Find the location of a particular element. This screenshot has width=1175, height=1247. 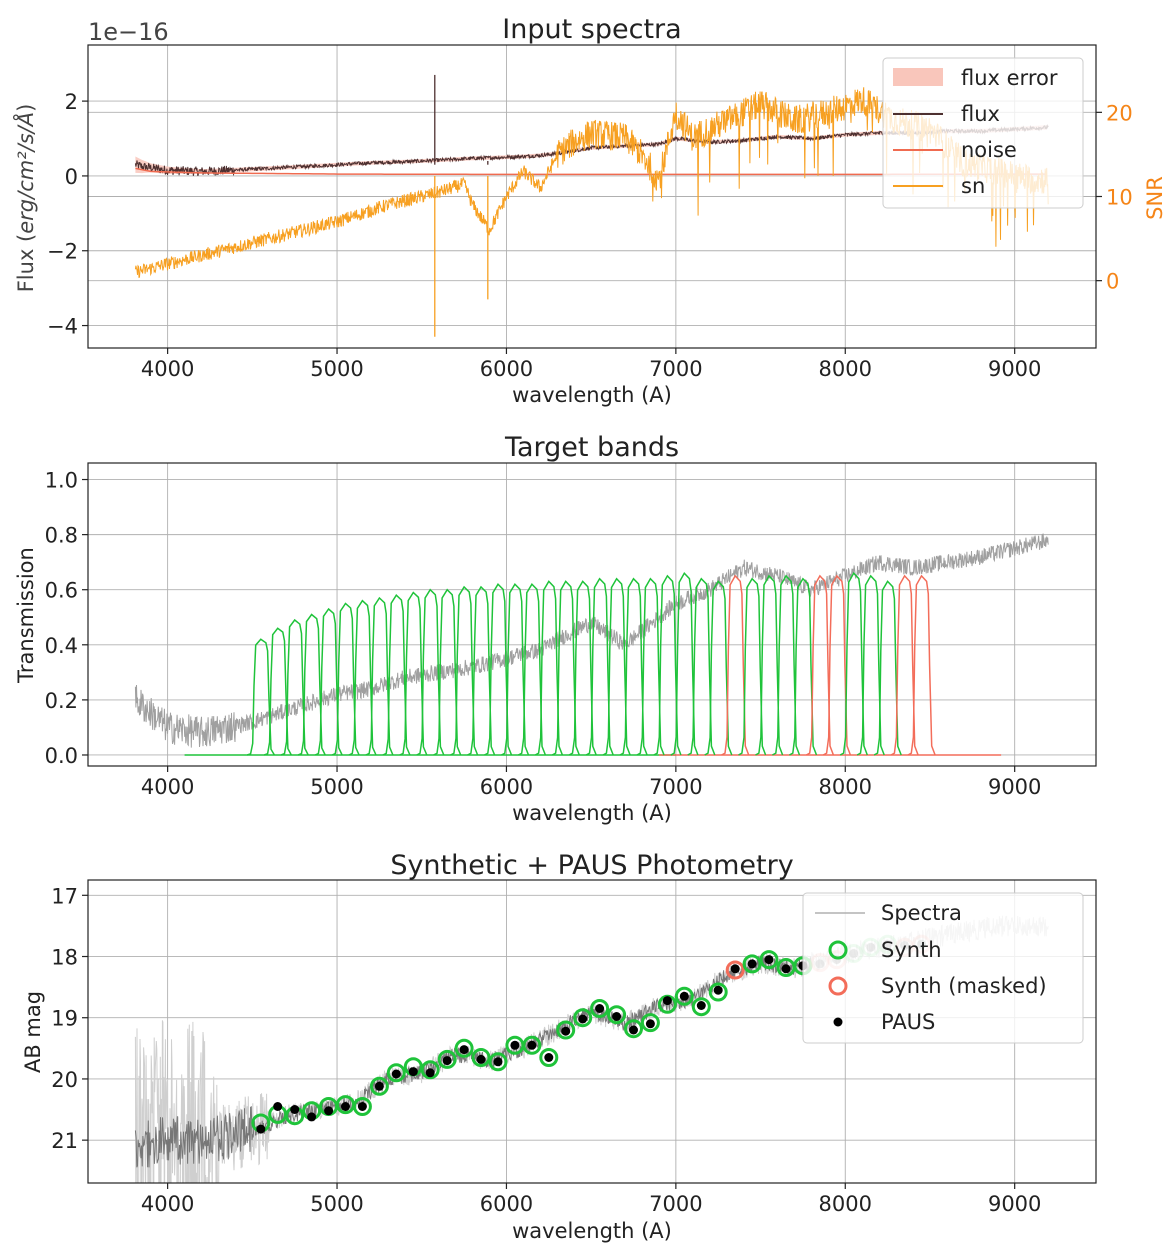

tick-label-y: 0.0 is located at coordinates (61, 756).